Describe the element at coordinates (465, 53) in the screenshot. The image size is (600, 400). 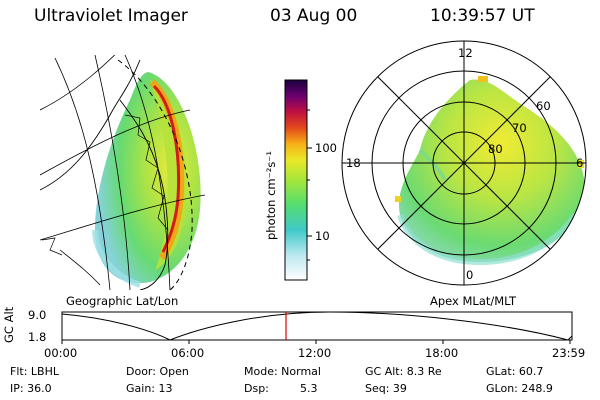
I see `mlt-label-12: 12` at that location.